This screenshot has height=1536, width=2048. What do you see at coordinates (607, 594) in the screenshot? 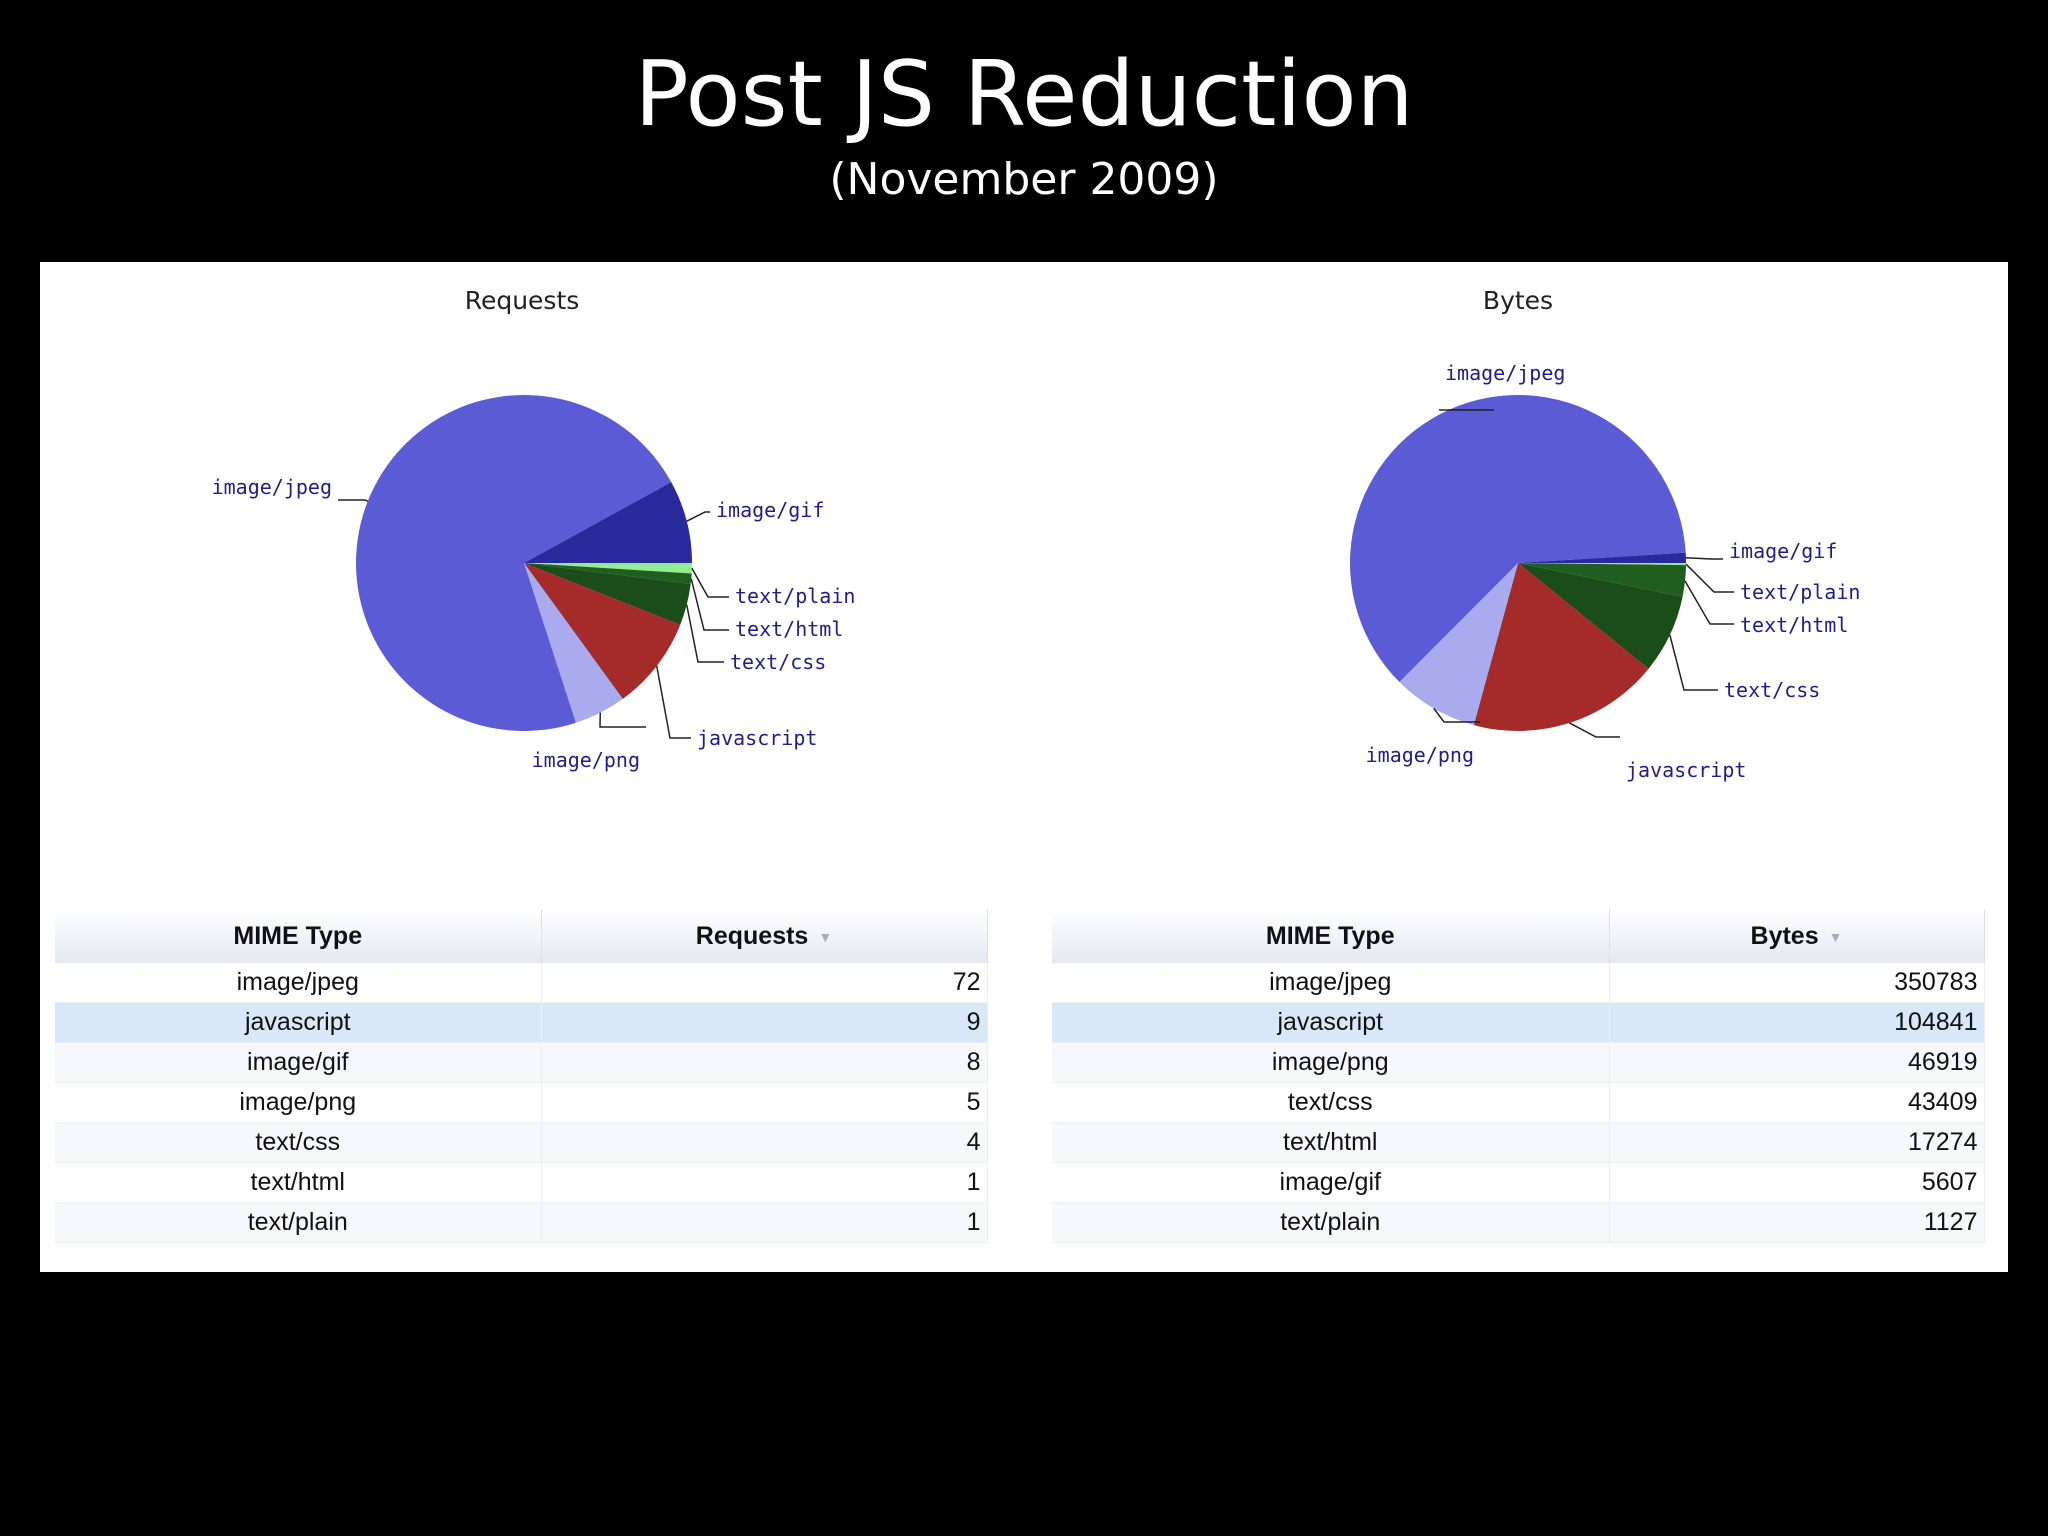
I see `requests-slice-text-css` at bounding box center [607, 594].